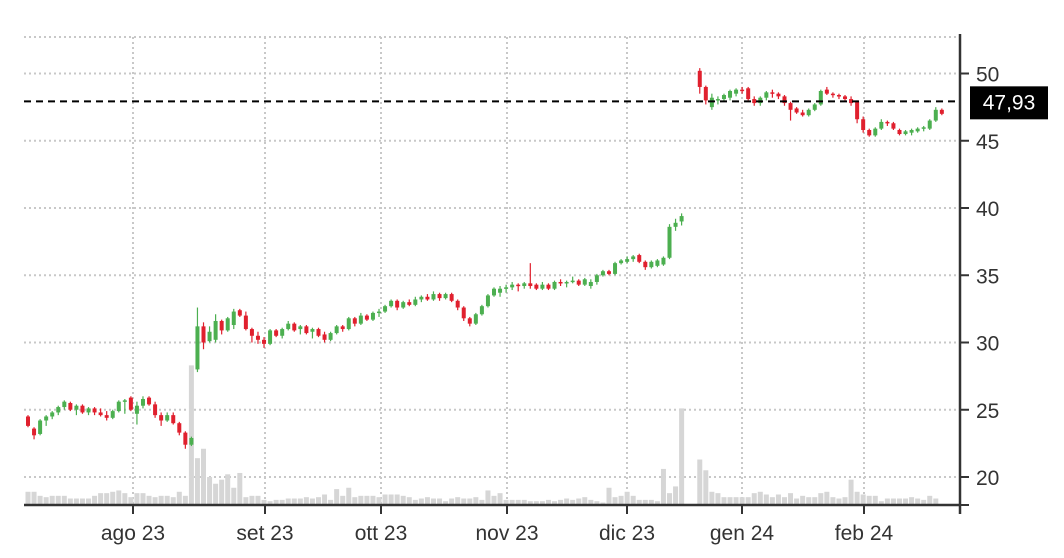 This screenshot has width=1064, height=558. Describe the element at coordinates (381, 533) in the screenshot. I see `x-tick-label: ott 23` at that location.